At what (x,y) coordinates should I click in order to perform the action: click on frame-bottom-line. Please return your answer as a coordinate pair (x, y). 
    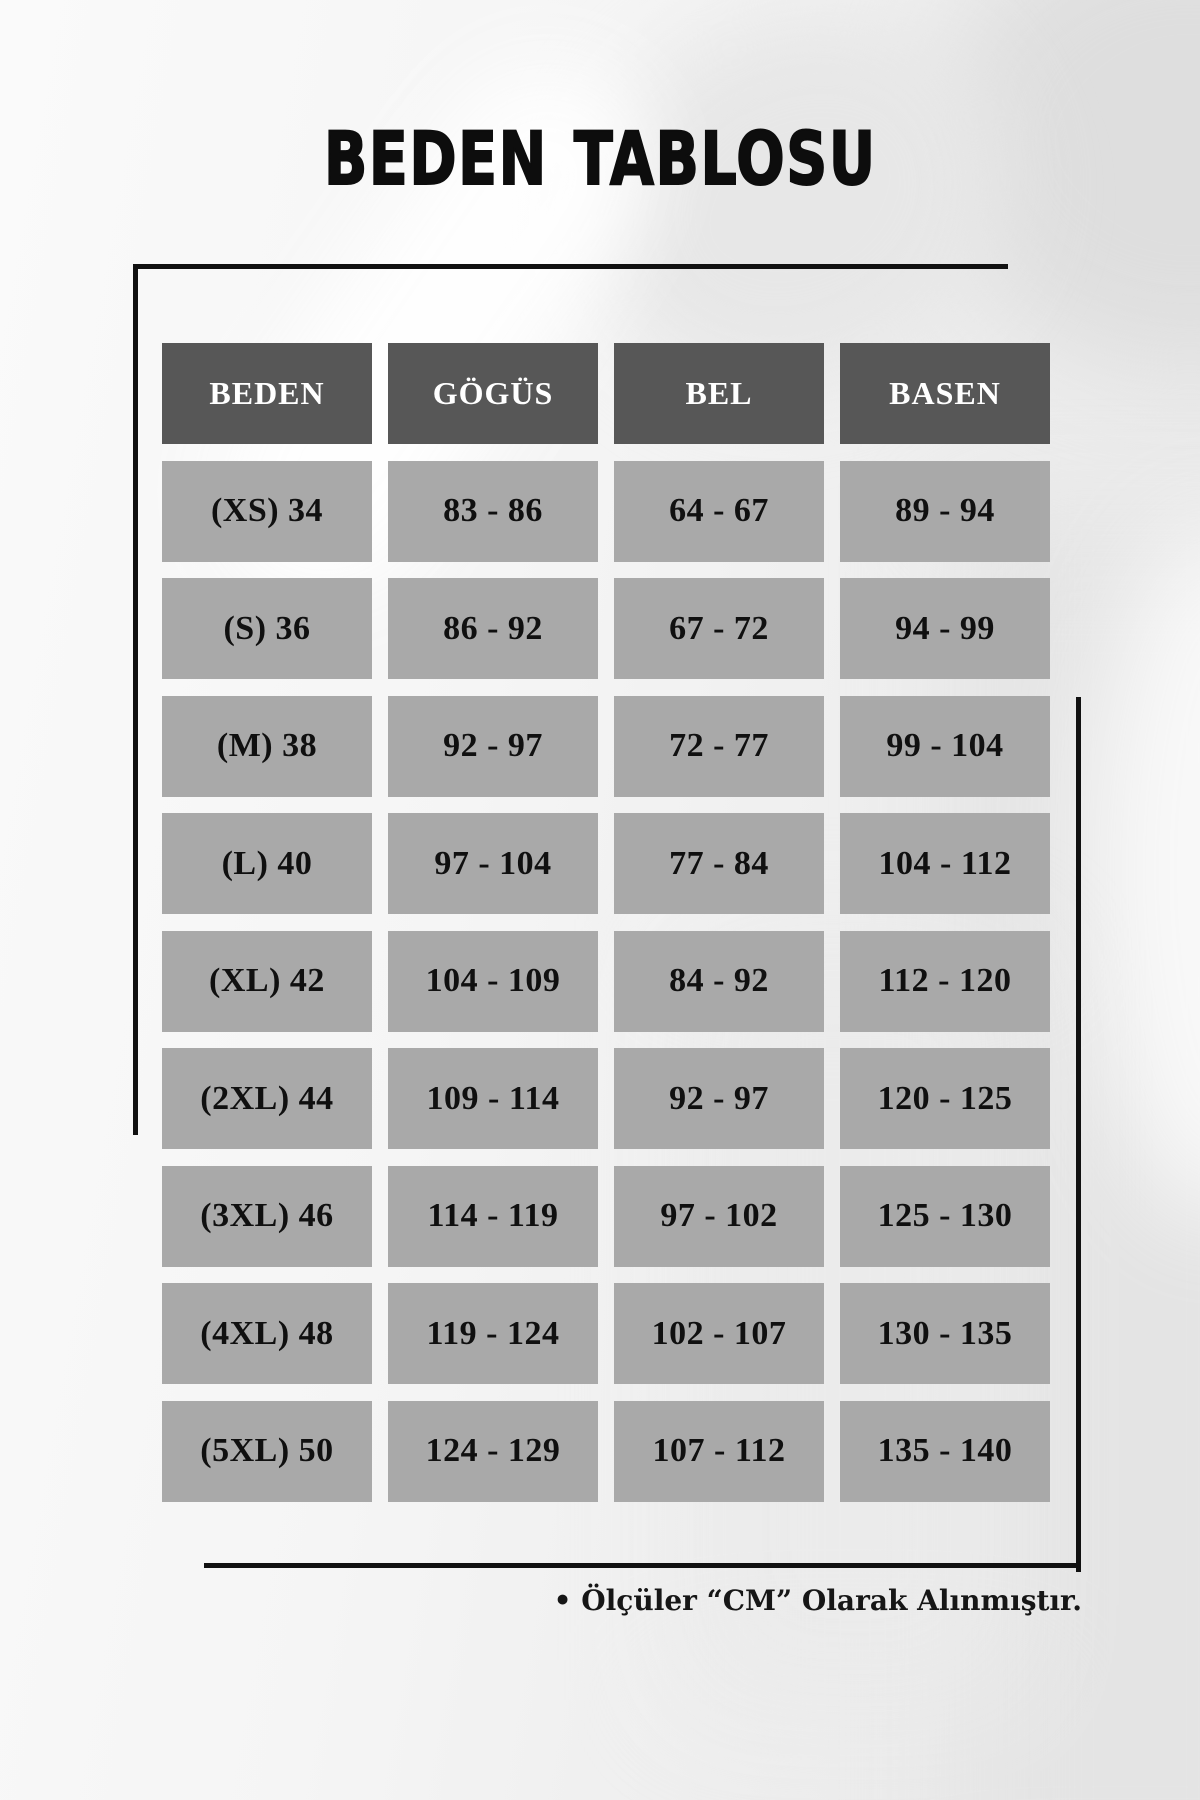
    Looking at the image, I should click on (642, 1565).